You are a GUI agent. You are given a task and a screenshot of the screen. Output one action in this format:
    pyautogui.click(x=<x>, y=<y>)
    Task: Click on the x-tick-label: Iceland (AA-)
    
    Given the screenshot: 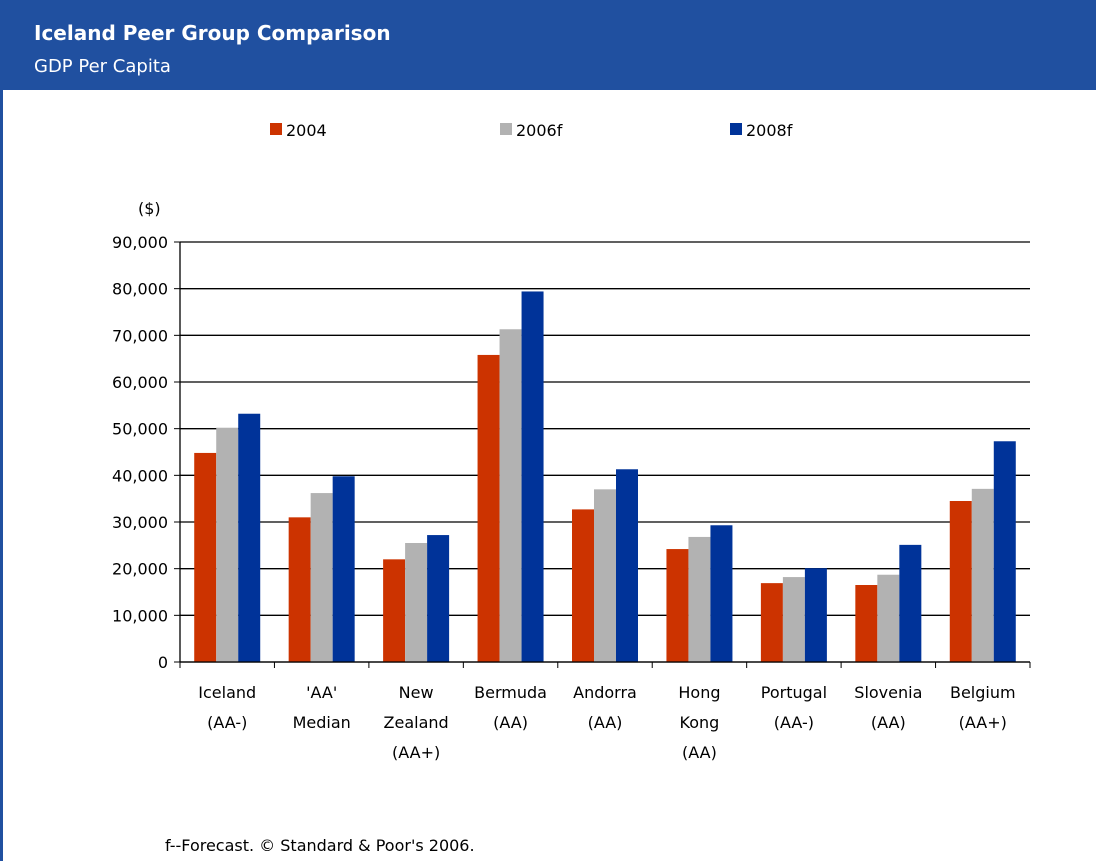 What is the action you would take?
    pyautogui.click(x=227, y=707)
    